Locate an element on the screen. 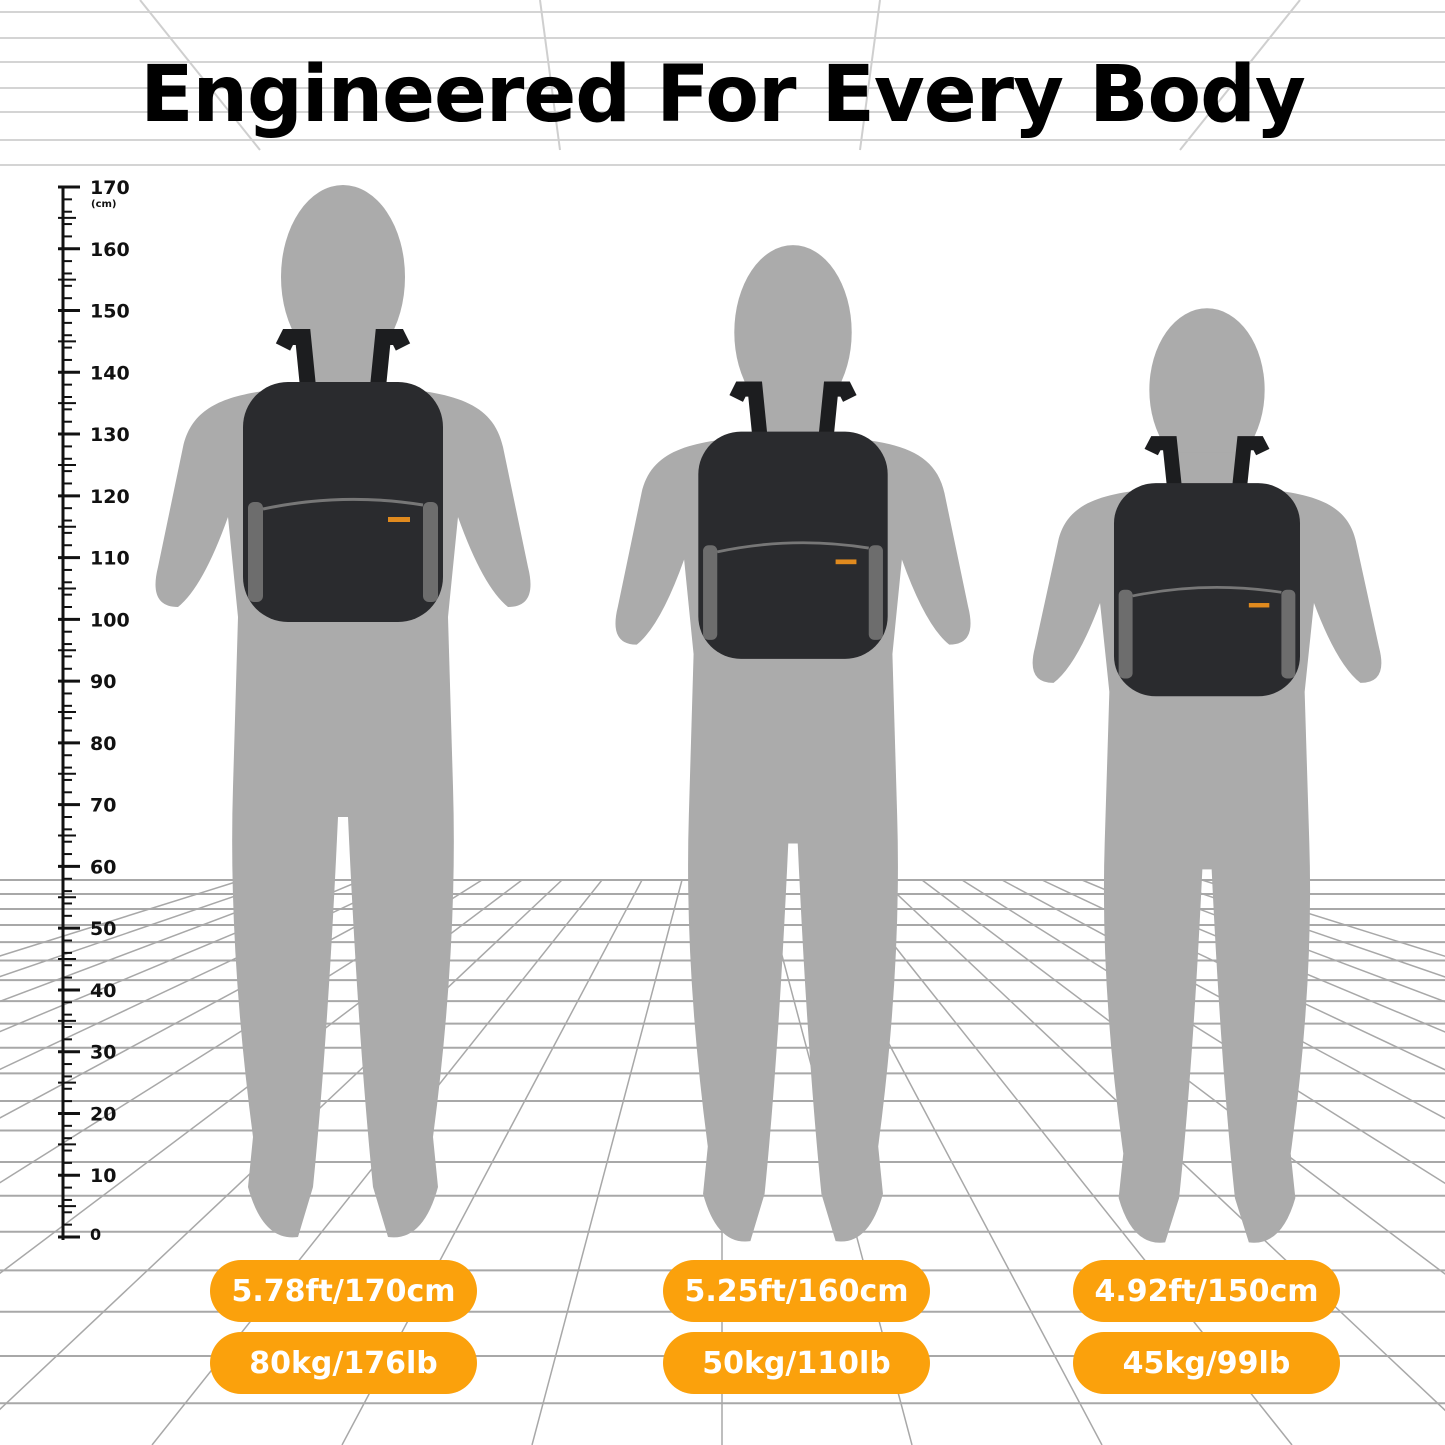 This screenshot has width=1445, height=1445. height-badge-3: 4.92ft/150cm is located at coordinates (1206, 1291).